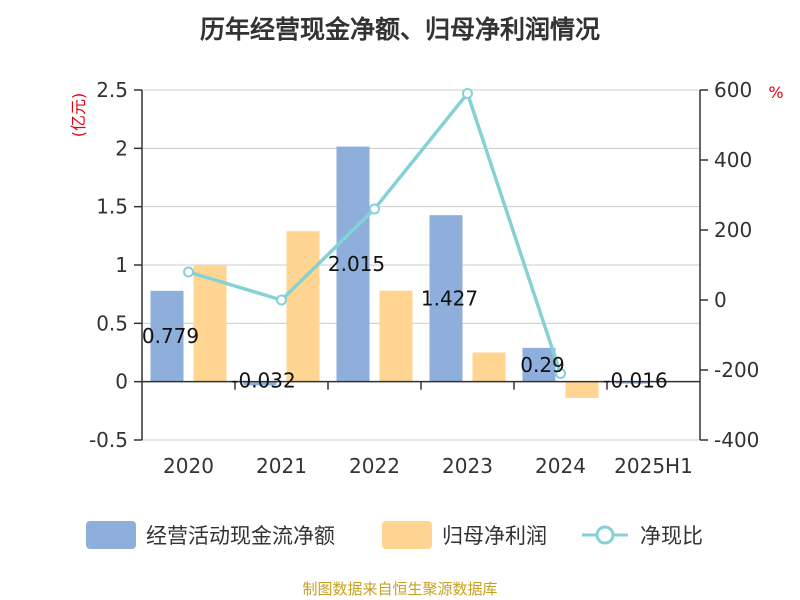  I want to click on left-tick-label: 0, so click(121, 382).